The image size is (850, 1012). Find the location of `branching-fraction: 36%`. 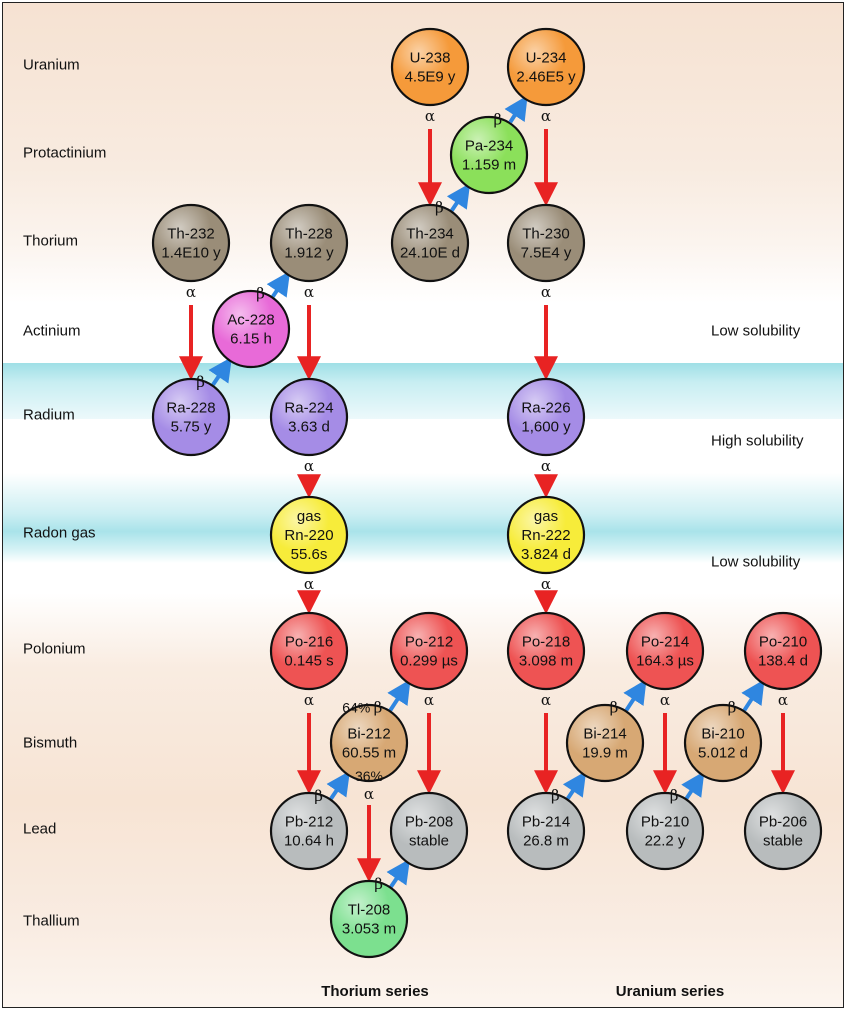

branching-fraction: 36% is located at coordinates (369, 776).